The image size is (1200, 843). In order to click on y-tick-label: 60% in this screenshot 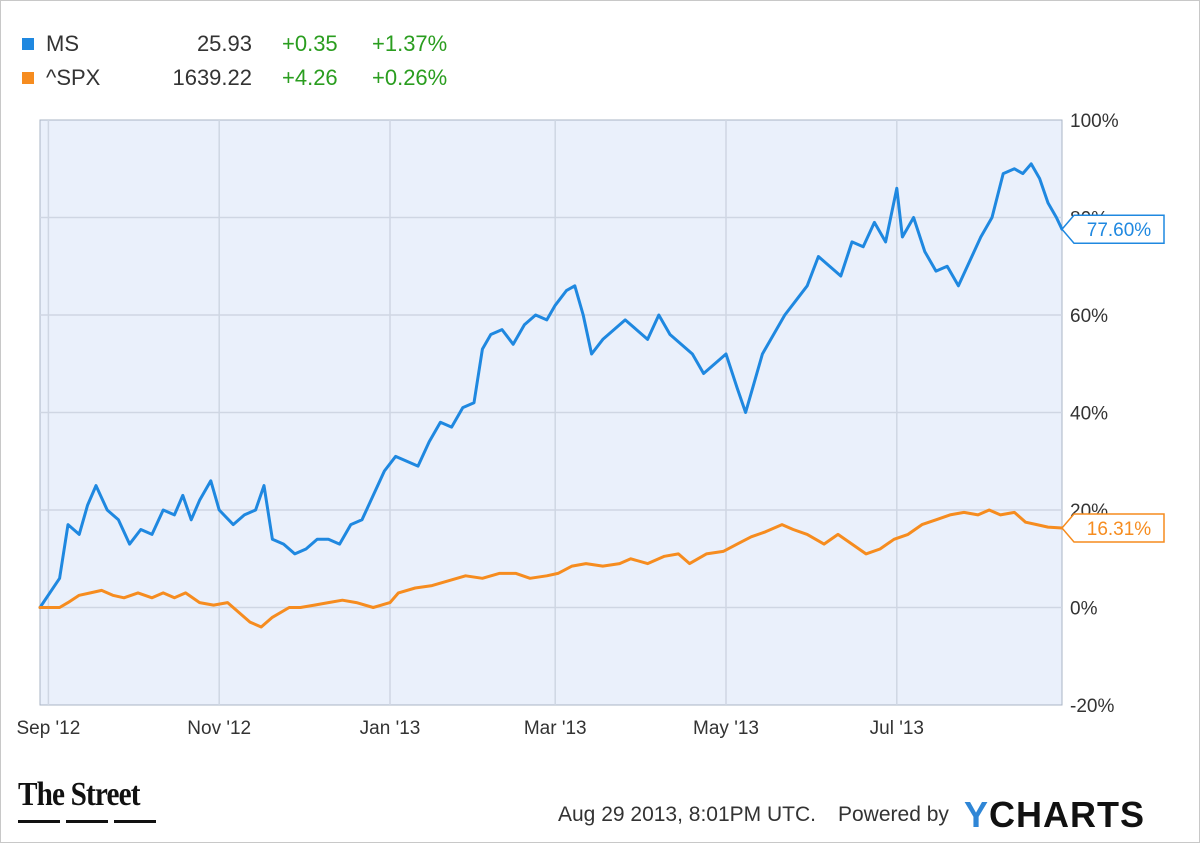, I will do `click(1089, 316)`.